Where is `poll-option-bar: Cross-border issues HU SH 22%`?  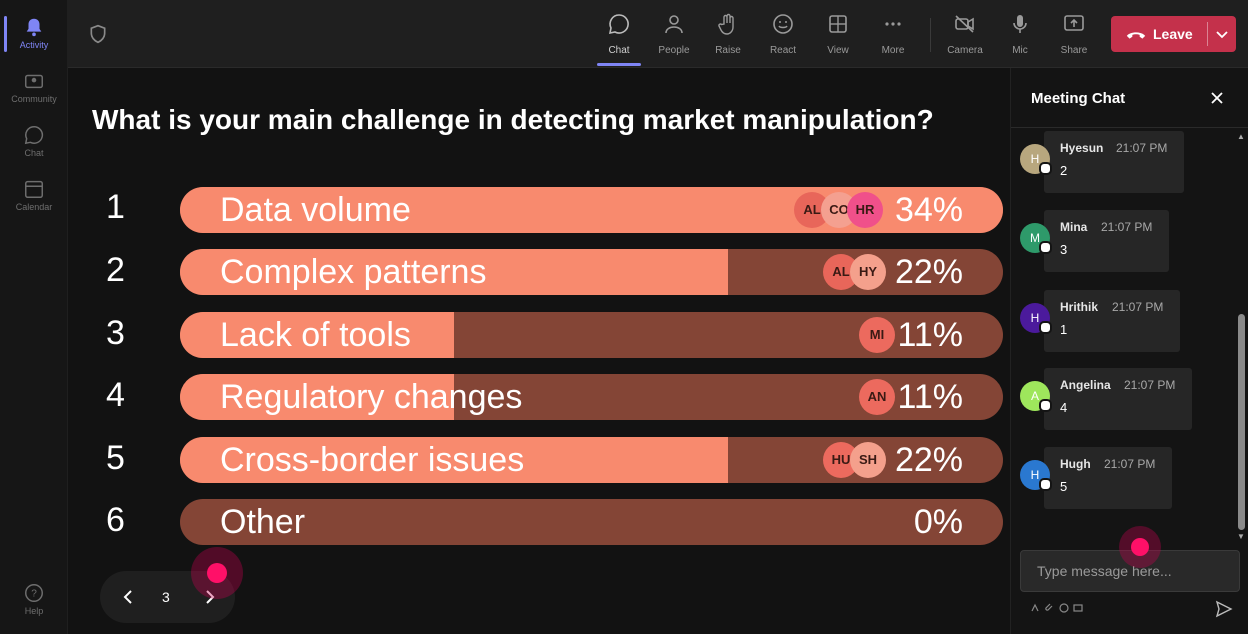 poll-option-bar: Cross-border issues HU SH 22% is located at coordinates (591, 460).